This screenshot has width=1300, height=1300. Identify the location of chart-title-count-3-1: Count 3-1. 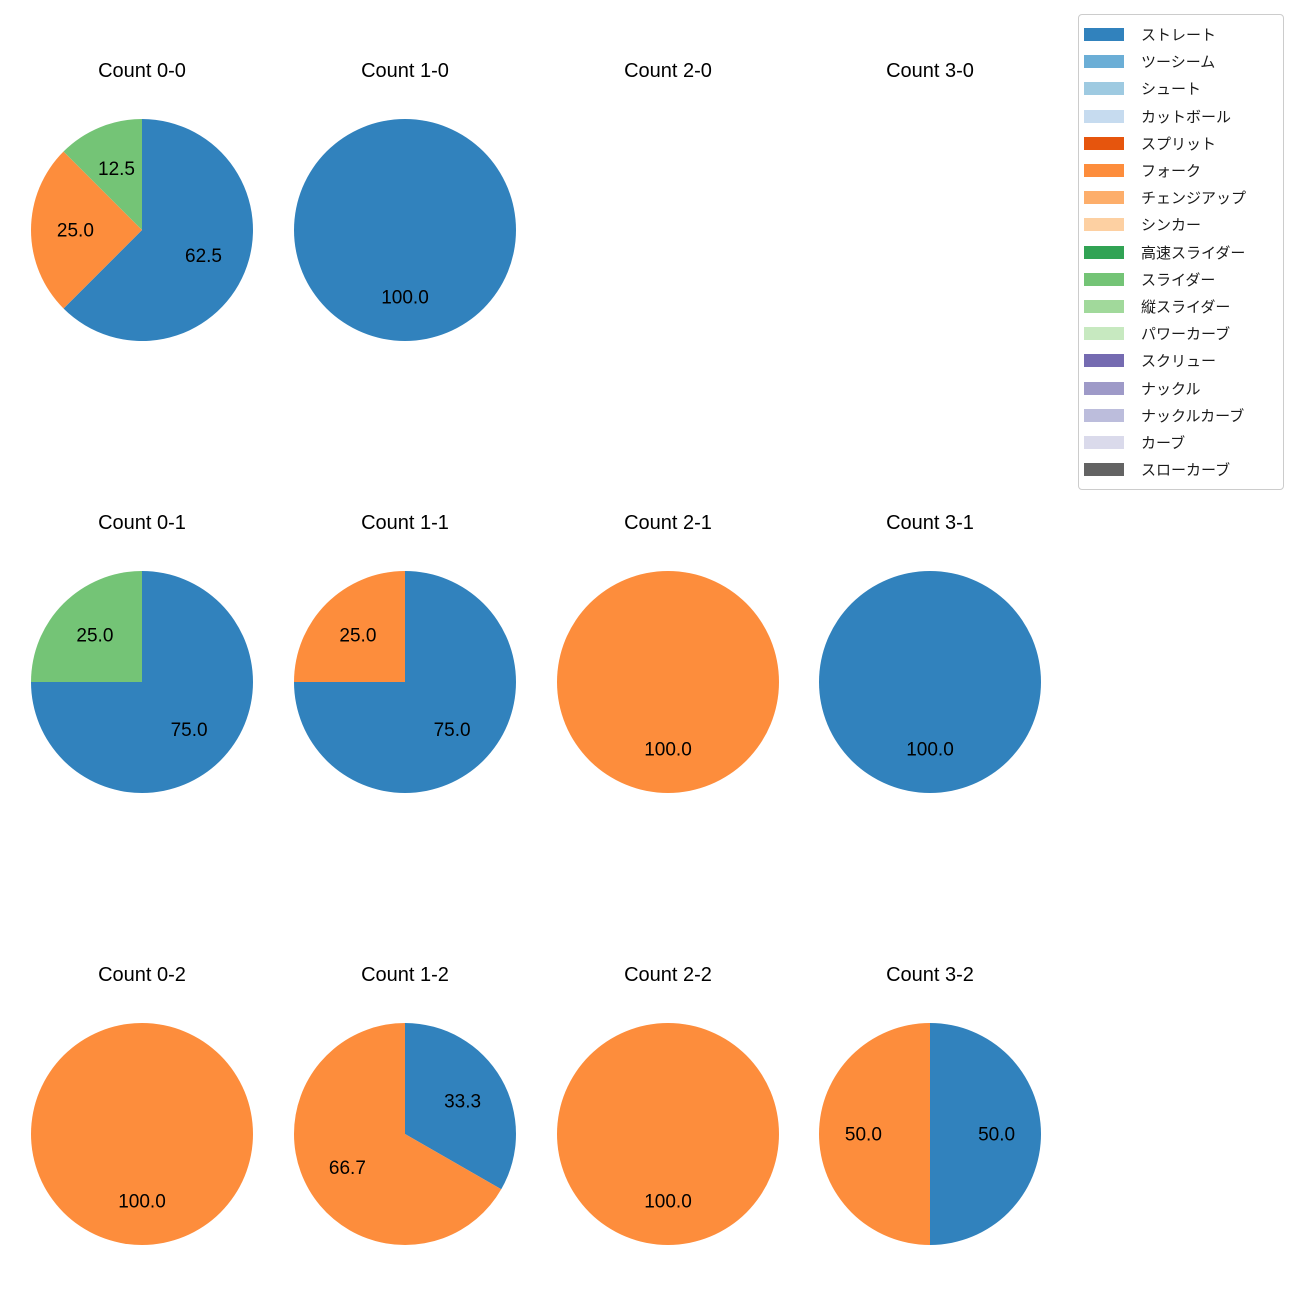
(930, 523).